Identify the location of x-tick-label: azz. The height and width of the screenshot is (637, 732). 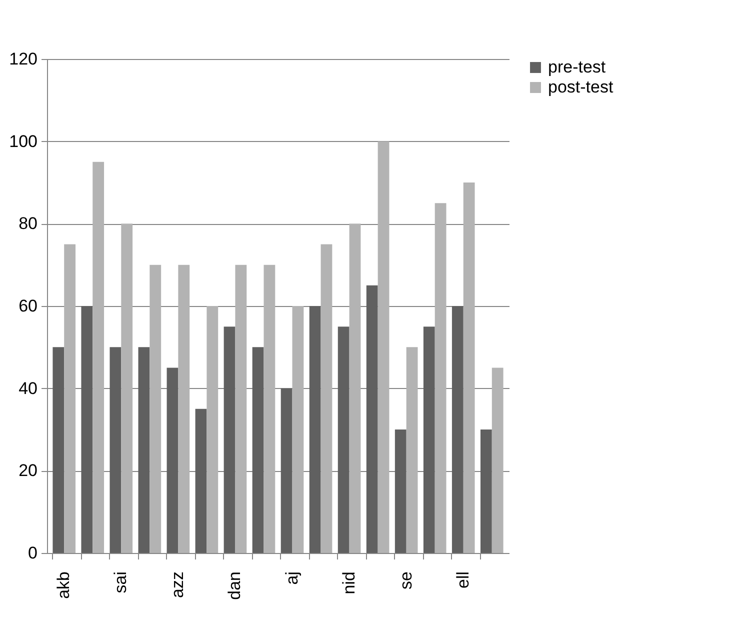
(178, 585).